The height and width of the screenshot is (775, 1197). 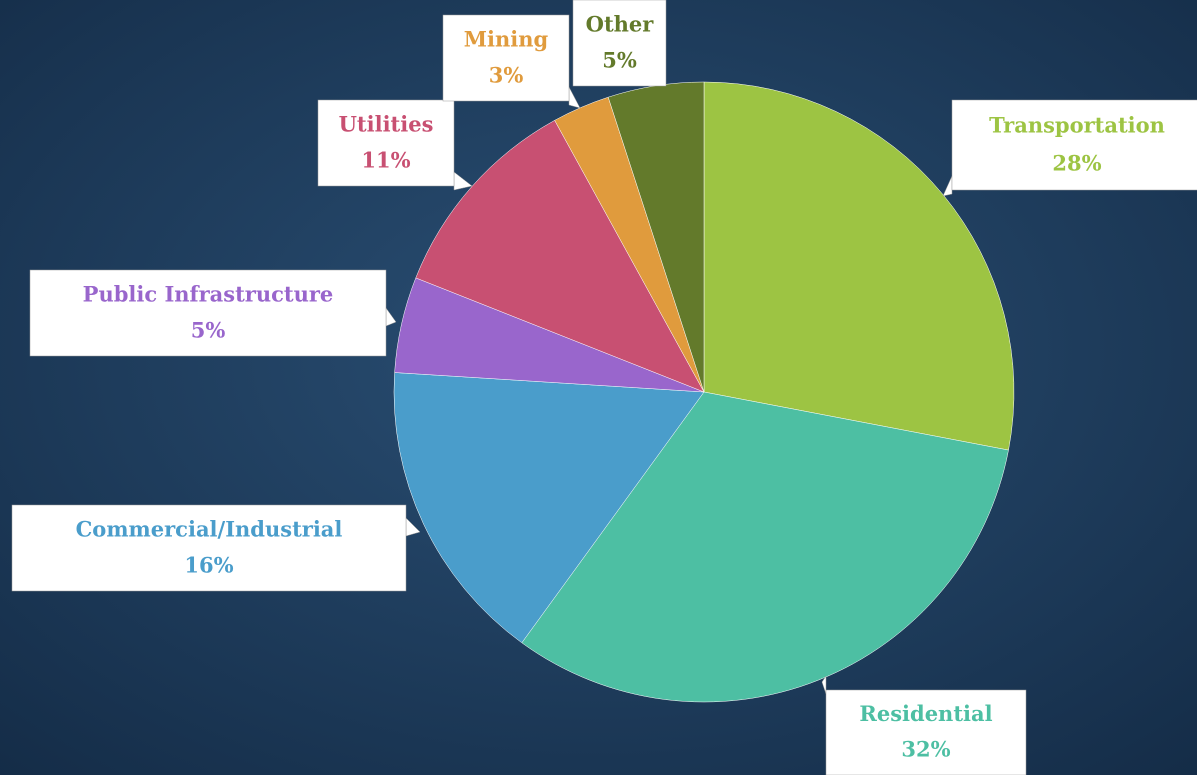 What do you see at coordinates (925, 713) in the screenshot?
I see `category-label: Residential` at bounding box center [925, 713].